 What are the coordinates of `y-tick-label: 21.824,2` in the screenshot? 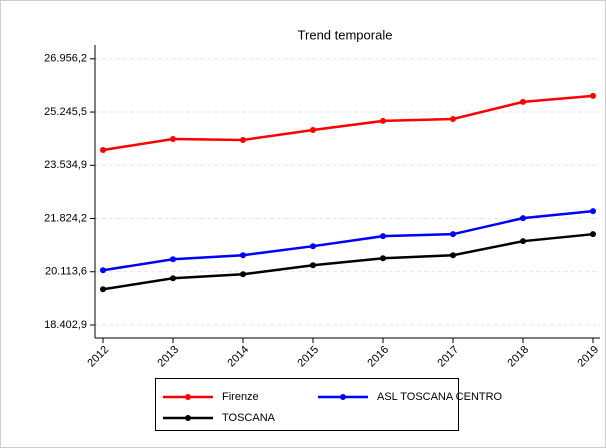 It's located at (65, 218).